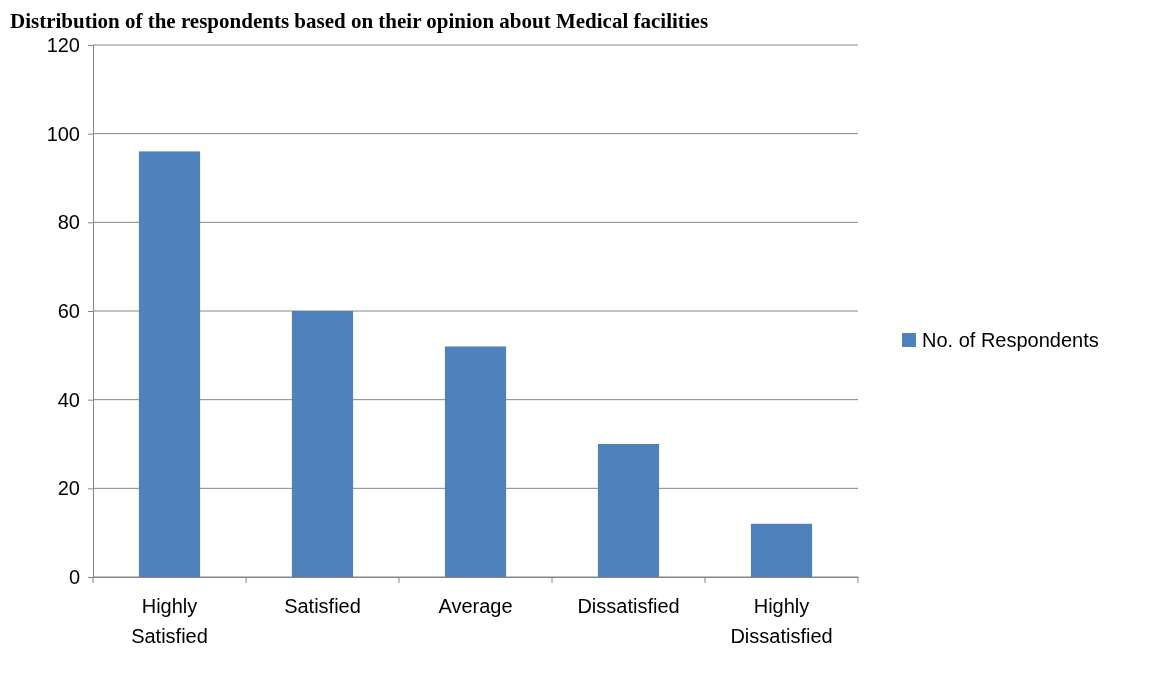 The height and width of the screenshot is (674, 1152). I want to click on y-tick-label: 40, so click(68, 399).